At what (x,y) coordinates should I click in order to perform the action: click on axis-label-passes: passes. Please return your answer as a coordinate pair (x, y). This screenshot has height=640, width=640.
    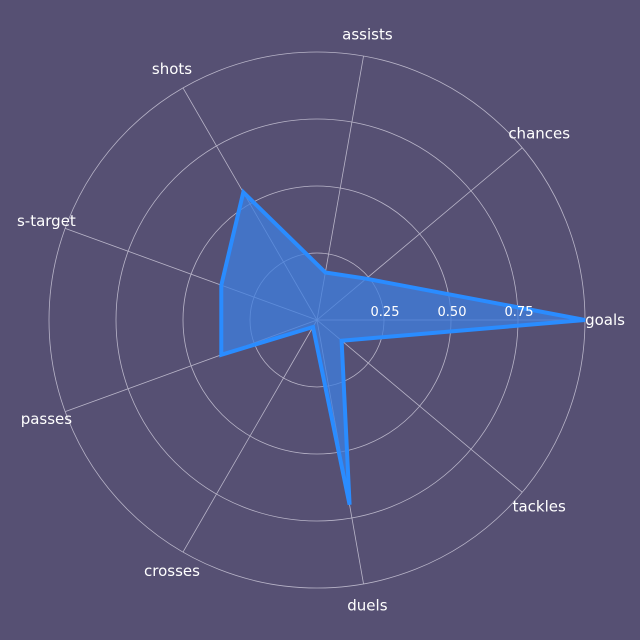
    Looking at the image, I should click on (47, 419).